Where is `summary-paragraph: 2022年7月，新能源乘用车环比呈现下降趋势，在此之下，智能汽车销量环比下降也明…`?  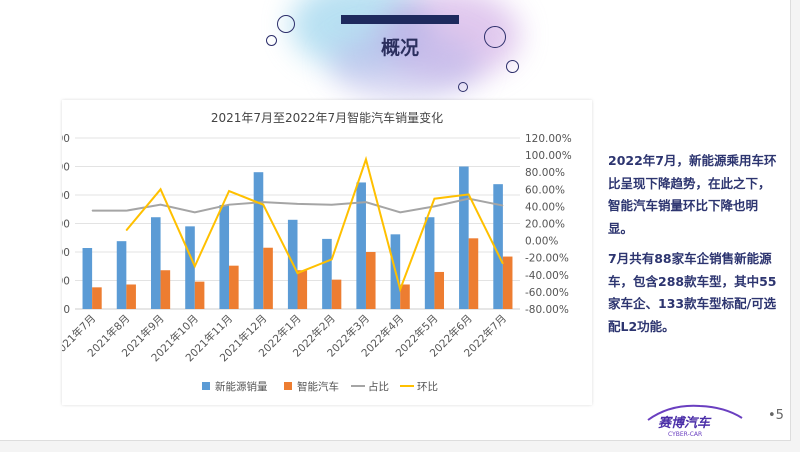
summary-paragraph: 2022年7月，新能源乘用车环比呈现下降趋势，在此之下，智能汽车销量环比下降也明… is located at coordinates (692, 194).